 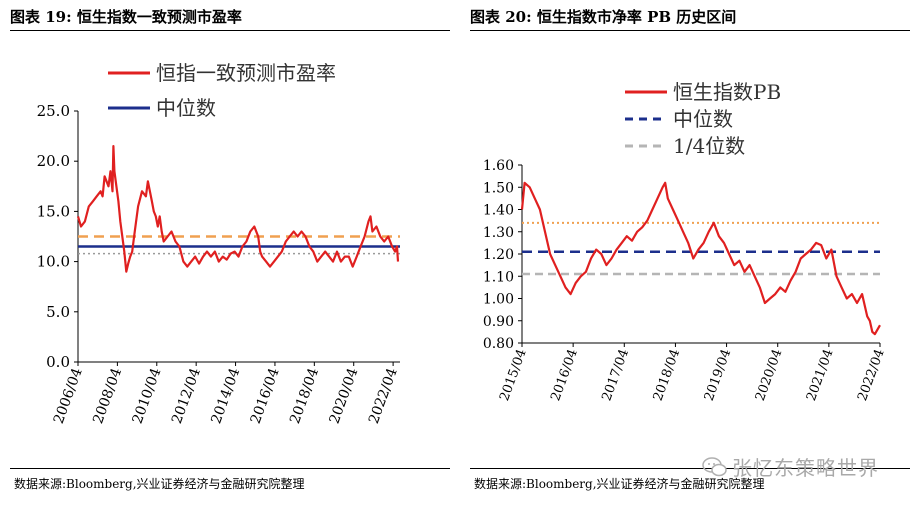 I want to click on right-title-rule, so click(x=690, y=30).